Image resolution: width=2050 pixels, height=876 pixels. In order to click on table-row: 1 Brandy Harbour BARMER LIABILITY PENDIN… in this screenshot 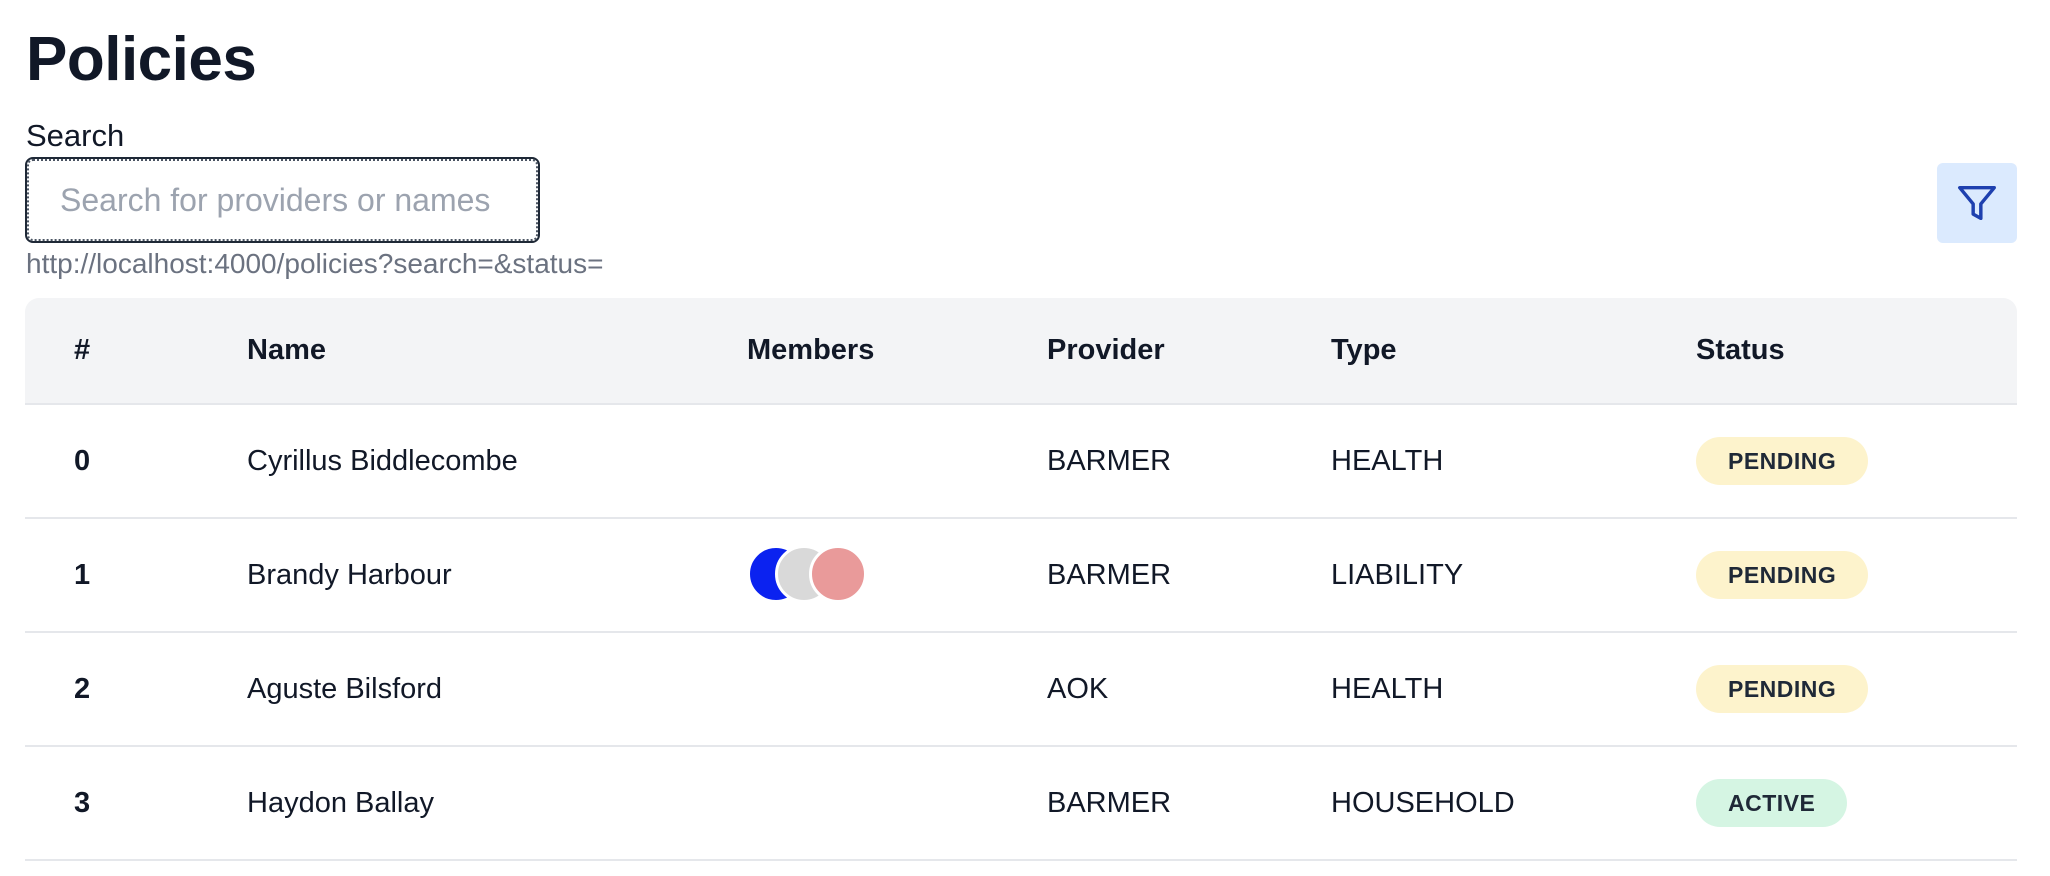, I will do `click(1021, 575)`.